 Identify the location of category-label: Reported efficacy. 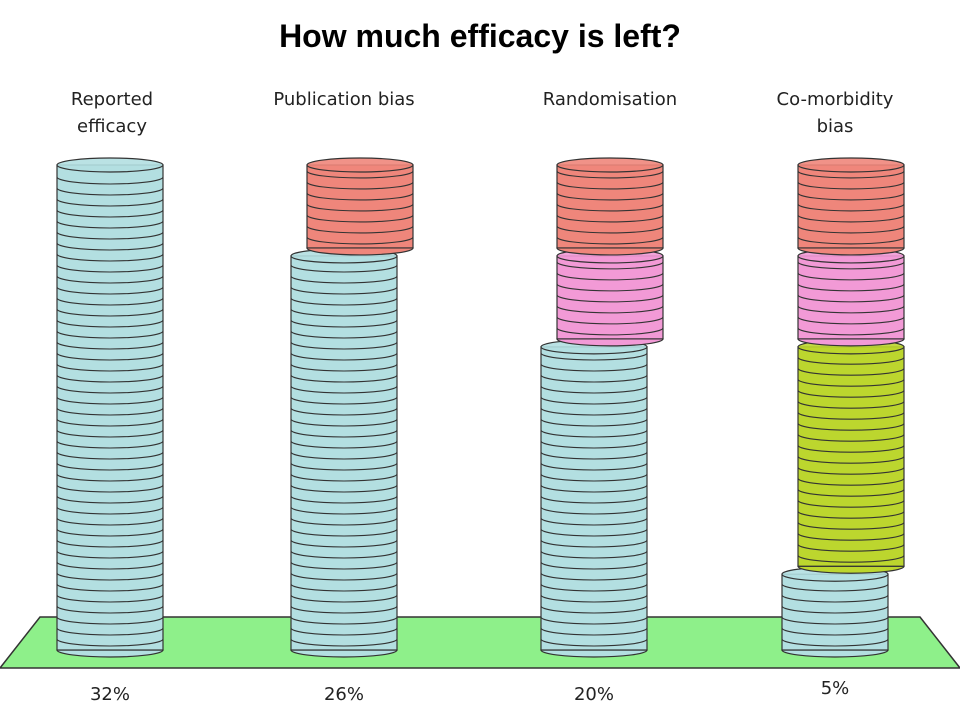
(112, 113).